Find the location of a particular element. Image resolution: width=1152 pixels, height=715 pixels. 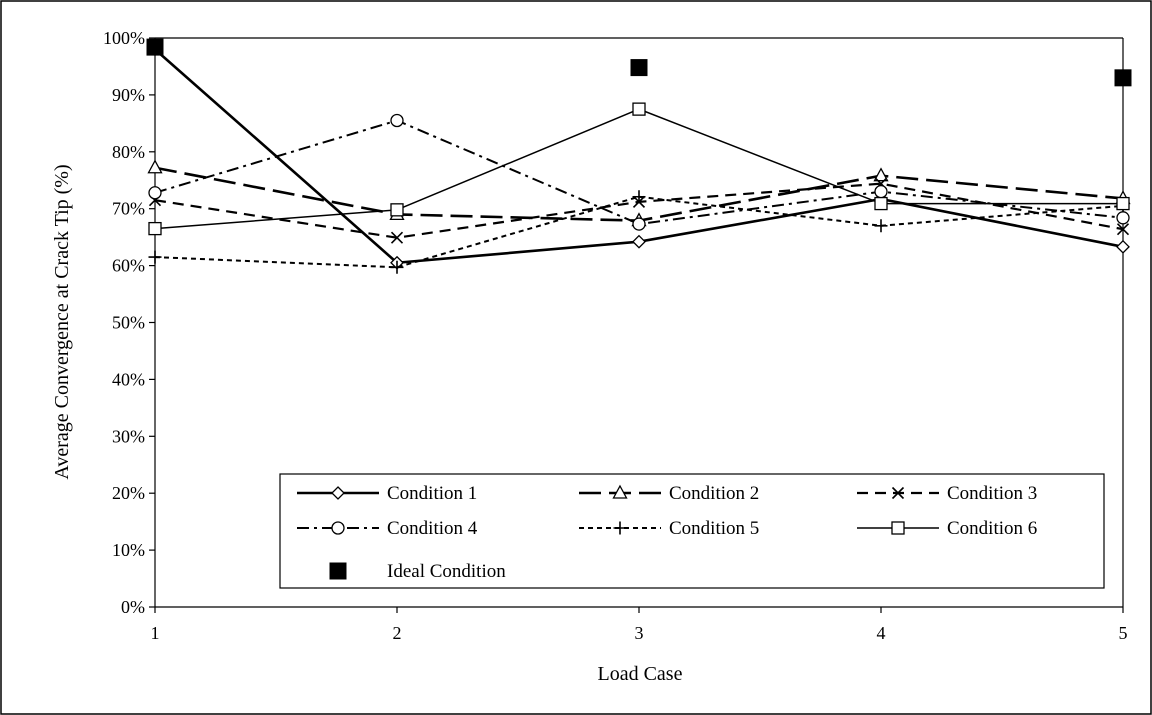

legend-item: Condition 3 is located at coordinates (947, 493).